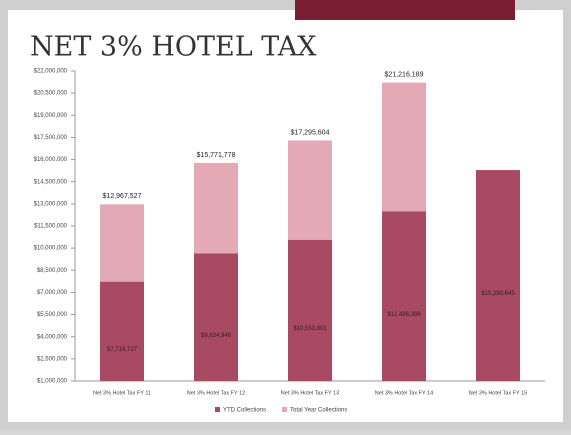  Describe the element at coordinates (52, 271) in the screenshot. I see `y-tick-label: $8,500,000` at that location.